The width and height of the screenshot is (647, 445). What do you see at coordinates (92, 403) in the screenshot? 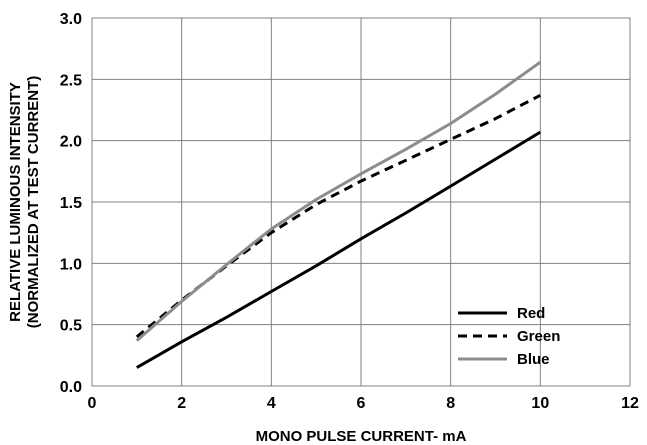
I see `x-tick-label: 0` at bounding box center [92, 403].